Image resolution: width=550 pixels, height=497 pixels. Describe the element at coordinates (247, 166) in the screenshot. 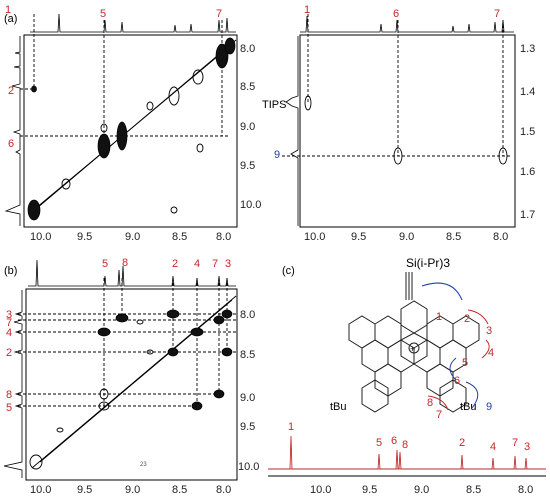

I see `panel-a-ytick: 9.5` at that location.